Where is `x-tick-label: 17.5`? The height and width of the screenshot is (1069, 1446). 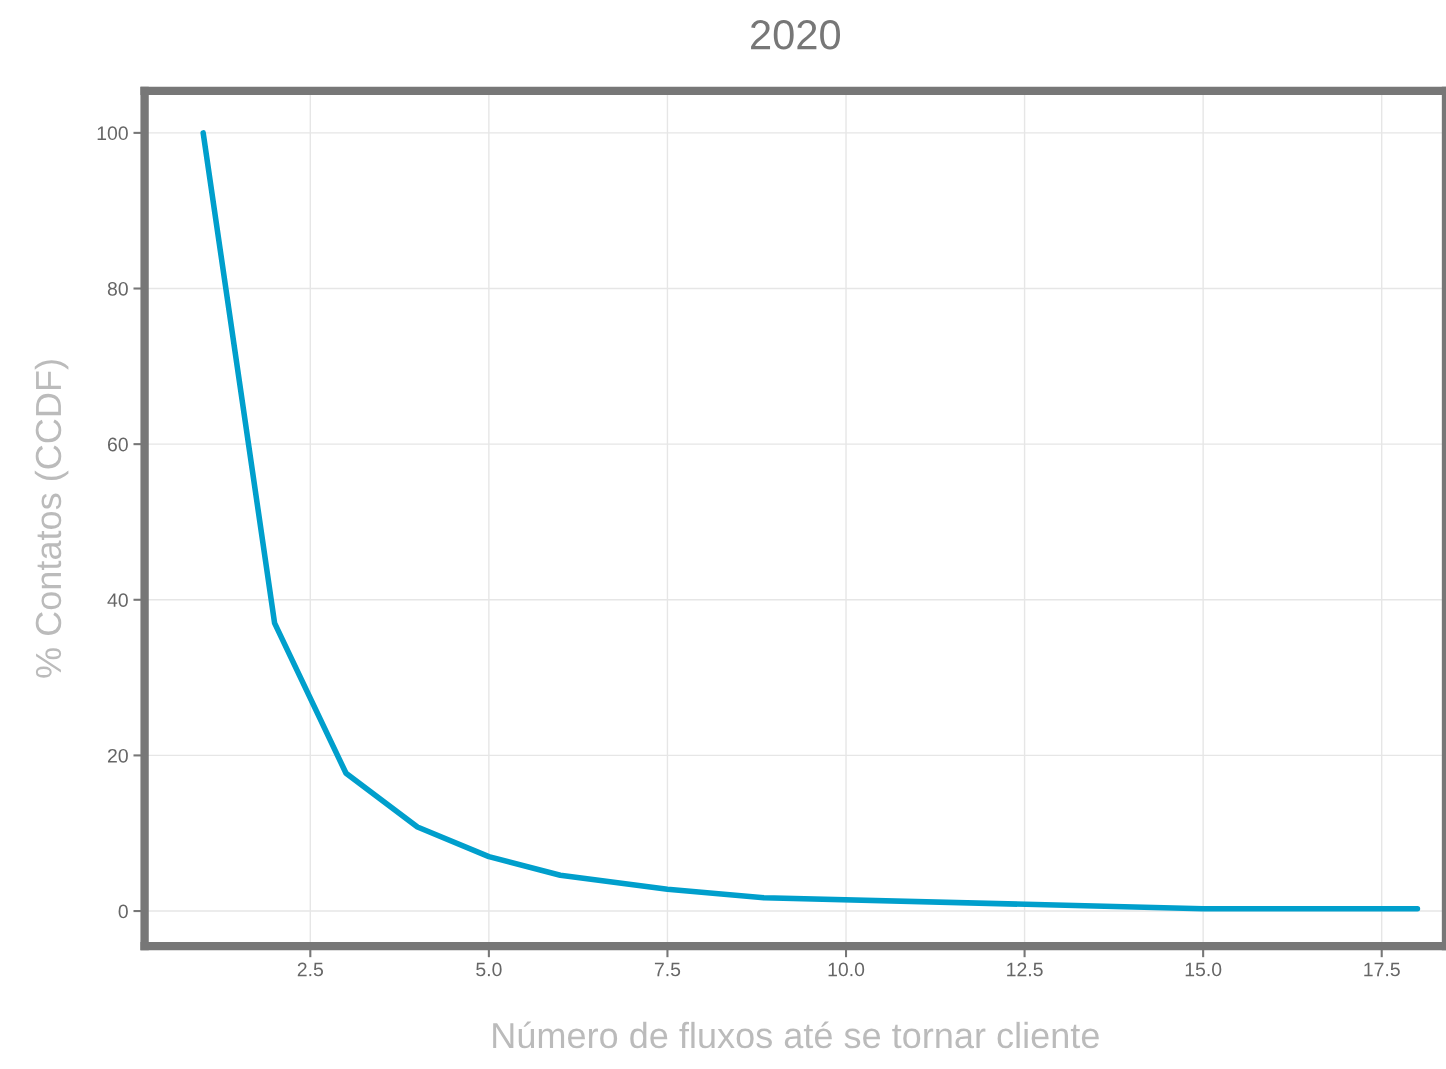
x-tick-label: 17.5 is located at coordinates (1382, 969).